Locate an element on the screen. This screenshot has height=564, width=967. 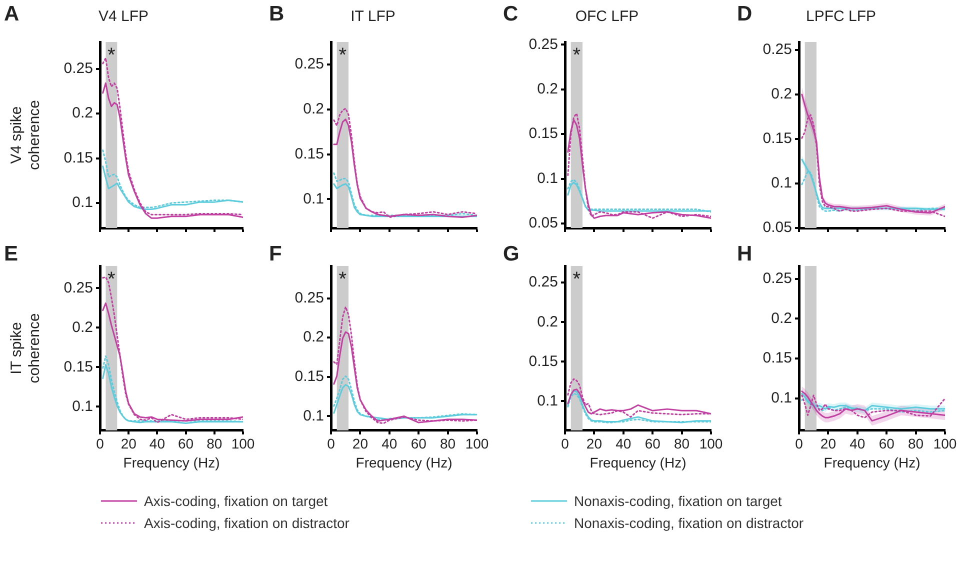
text: H is located at coordinates (744, 254).